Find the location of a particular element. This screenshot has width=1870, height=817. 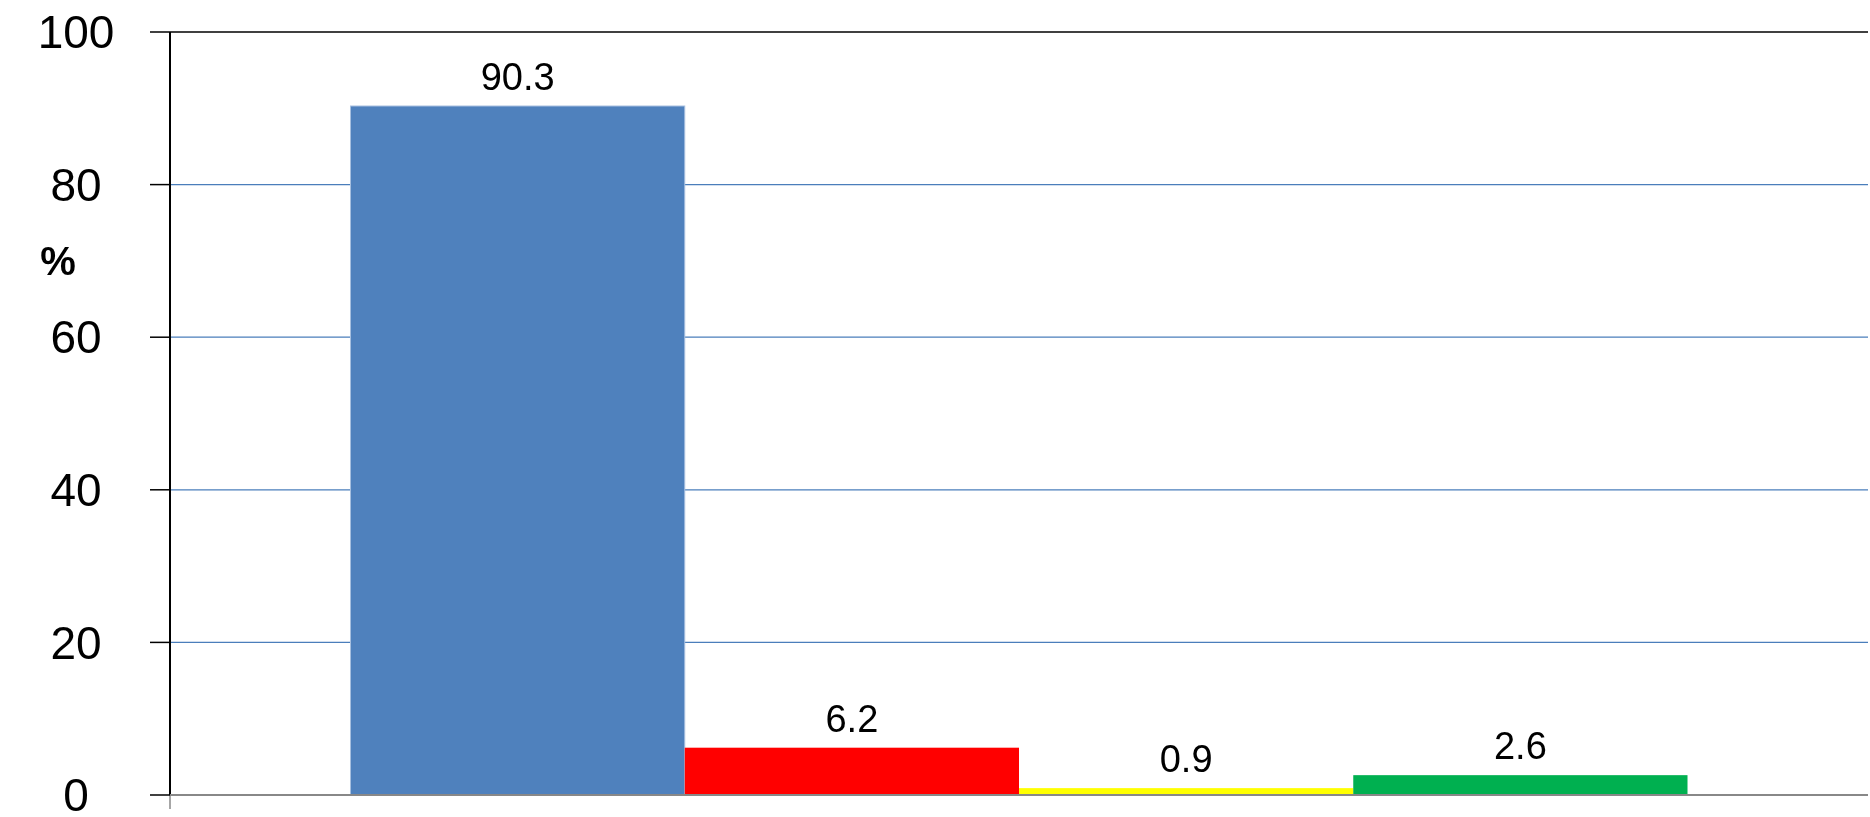

y-tick-label: 40 is located at coordinates (76, 489).